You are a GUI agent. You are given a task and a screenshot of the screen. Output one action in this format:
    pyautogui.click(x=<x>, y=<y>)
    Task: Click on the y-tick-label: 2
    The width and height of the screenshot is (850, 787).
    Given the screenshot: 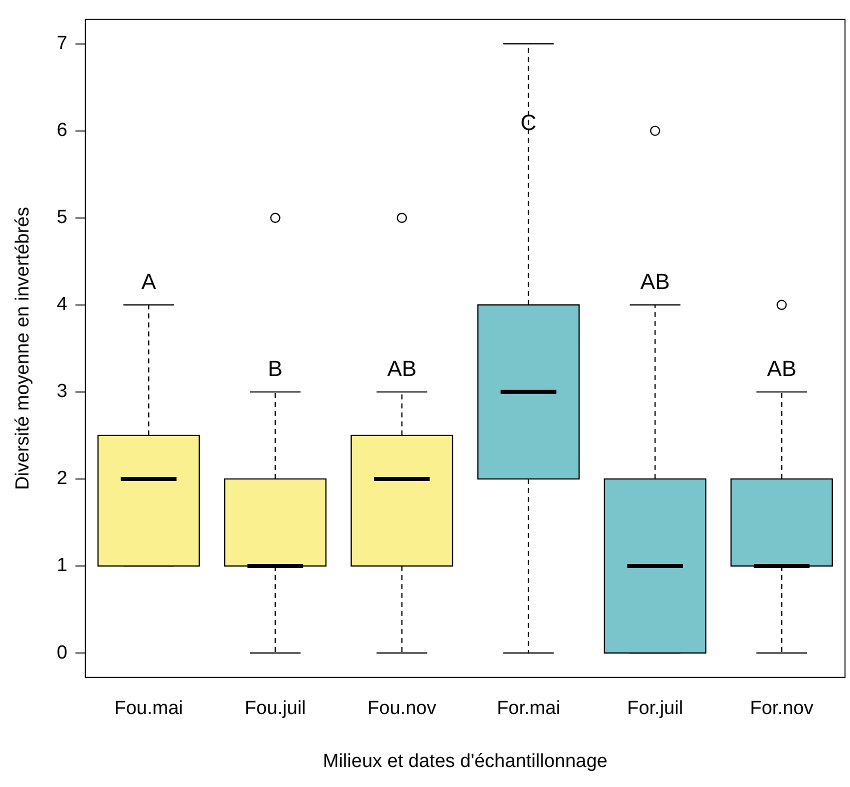 What is the action you would take?
    pyautogui.click(x=62, y=479)
    